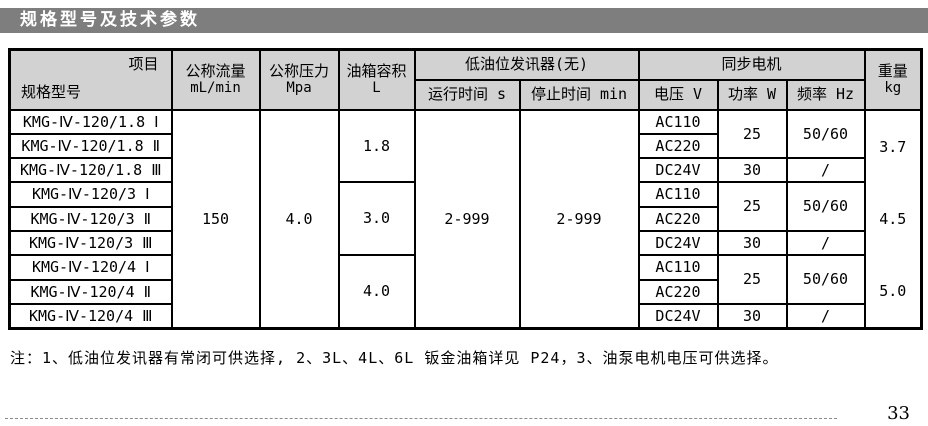  What do you see at coordinates (143, 64) in the screenshot?
I see `header-item-label: 项目` at bounding box center [143, 64].